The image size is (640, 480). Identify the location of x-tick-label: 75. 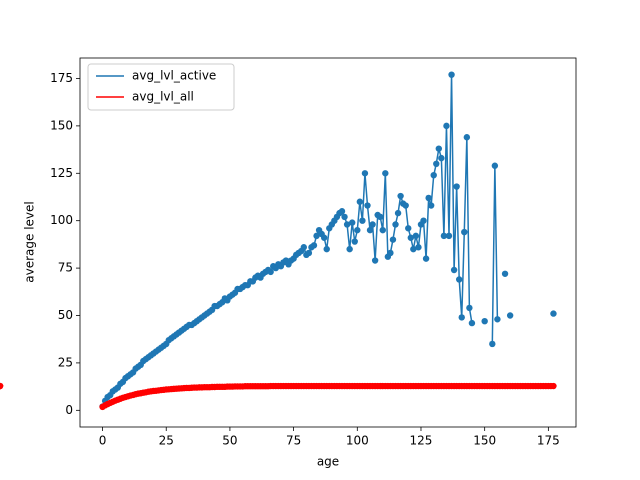
(293, 441).